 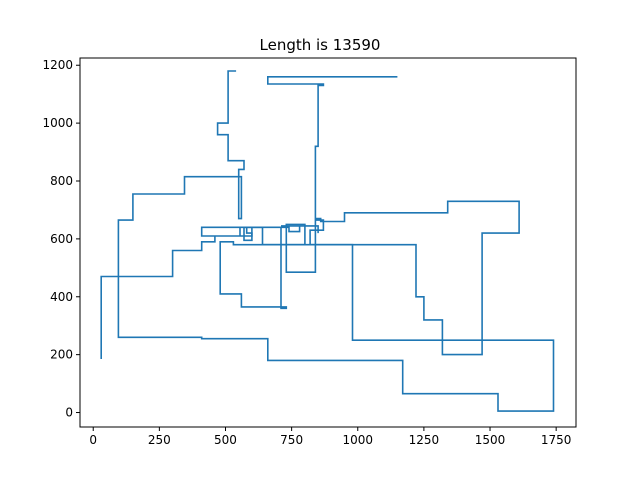 What do you see at coordinates (159, 440) in the screenshot?
I see `x-tick-label: 250` at bounding box center [159, 440].